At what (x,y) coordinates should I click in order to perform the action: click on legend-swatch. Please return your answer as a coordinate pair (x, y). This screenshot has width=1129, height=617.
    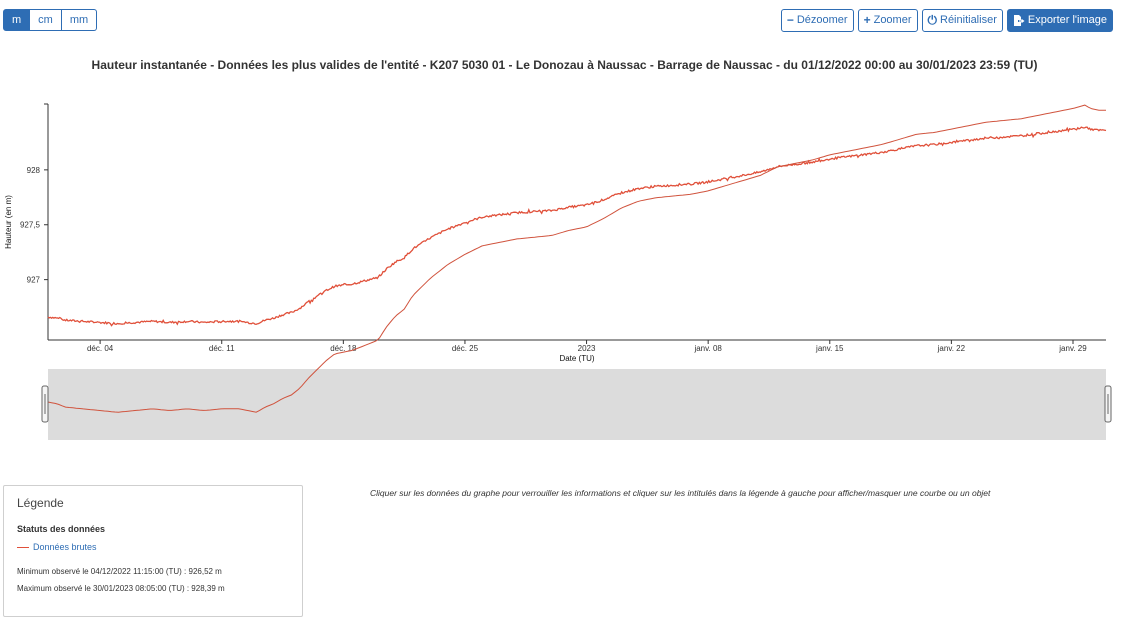
    Looking at the image, I should click on (23, 547).